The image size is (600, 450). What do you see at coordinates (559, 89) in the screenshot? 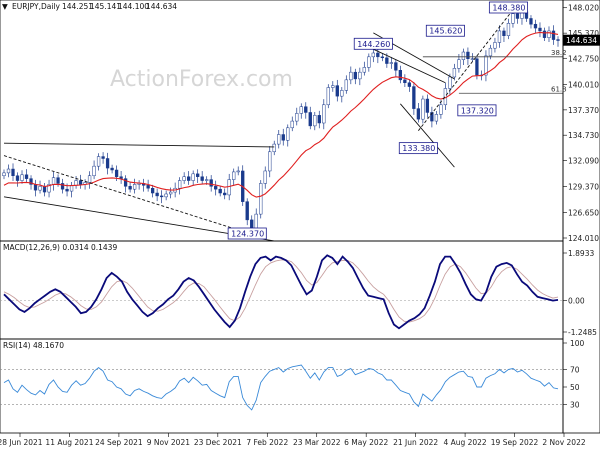
I see `fib-label: 61.8` at bounding box center [559, 89].